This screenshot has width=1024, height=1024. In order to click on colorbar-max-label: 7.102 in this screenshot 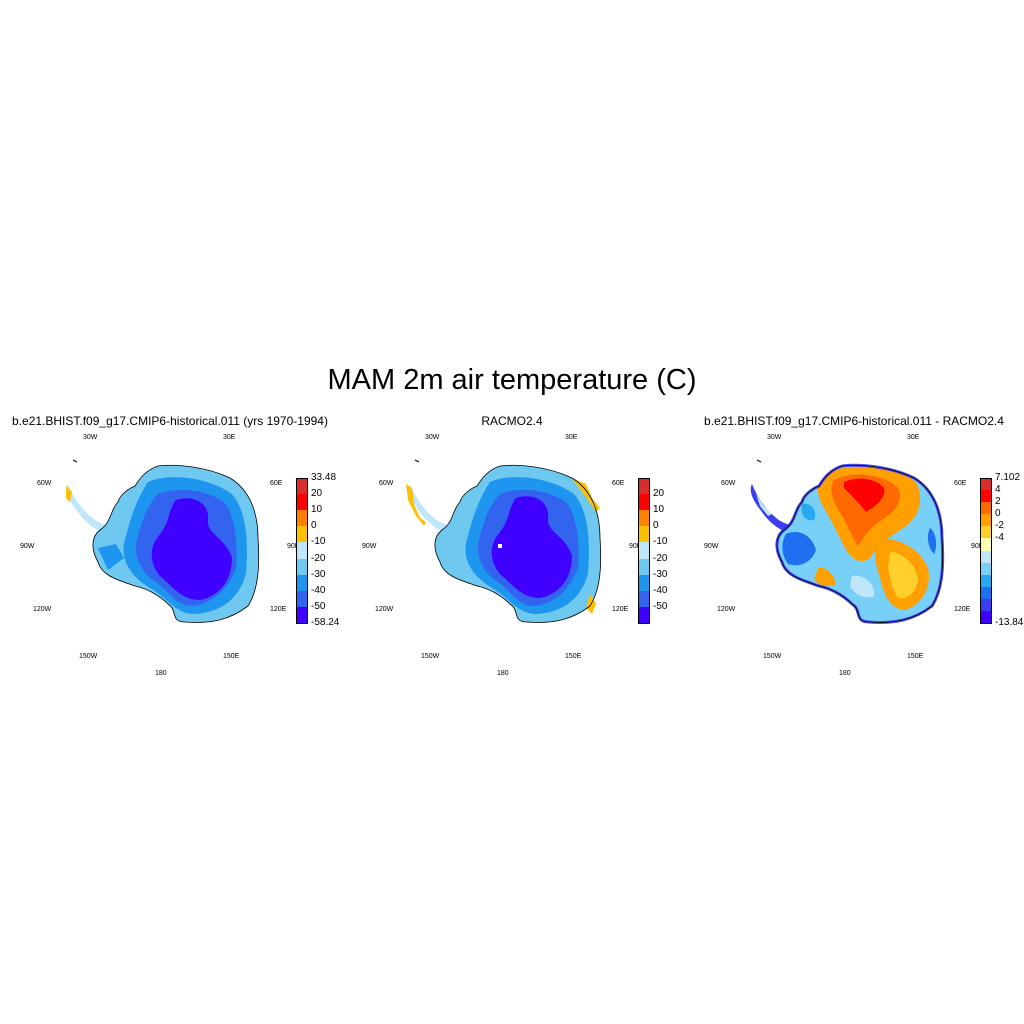, I will do `click(1008, 477)`.